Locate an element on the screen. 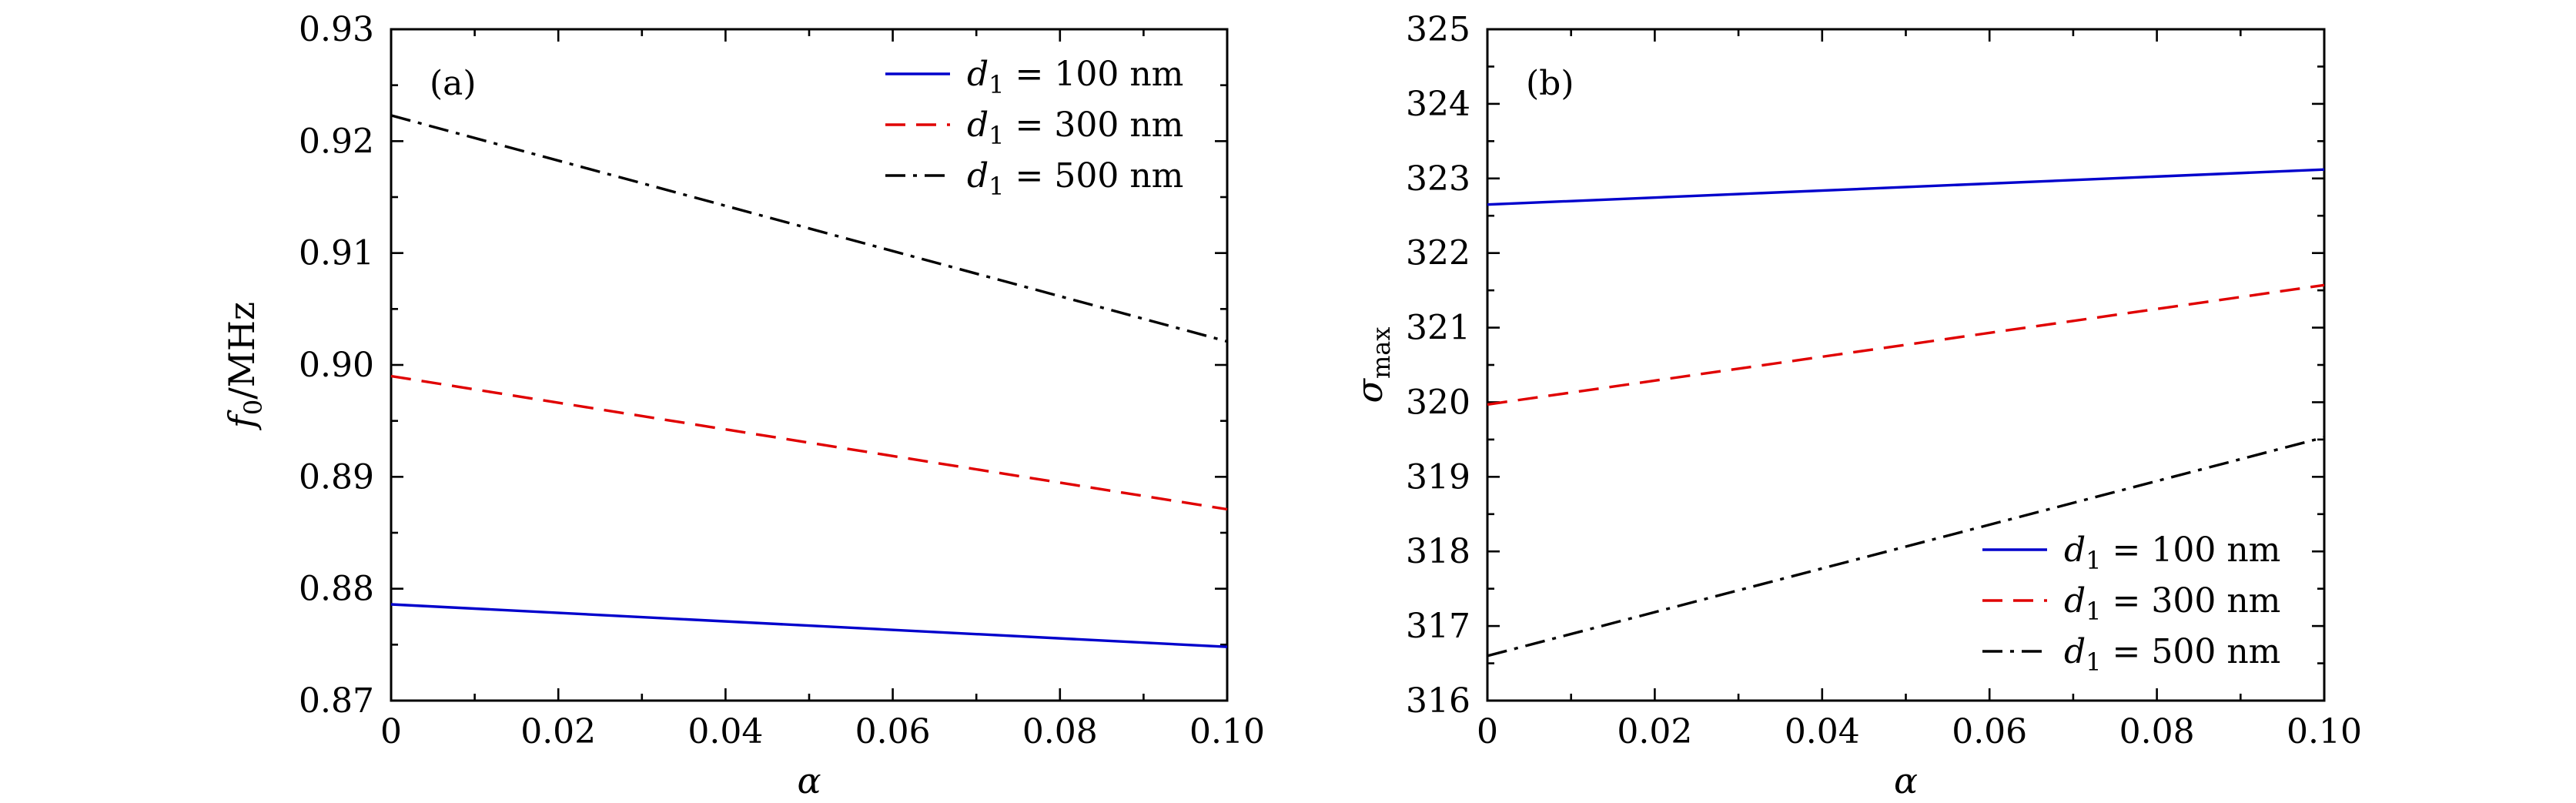 The width and height of the screenshot is (2576, 803). y-tick-label: 0.90 is located at coordinates (336, 365).